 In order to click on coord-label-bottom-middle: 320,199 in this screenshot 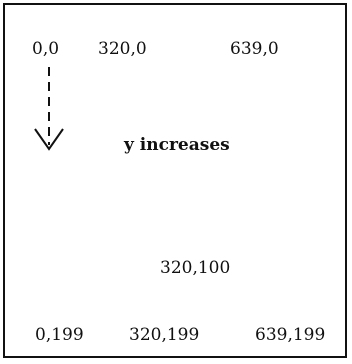, I will do `click(164, 335)`.